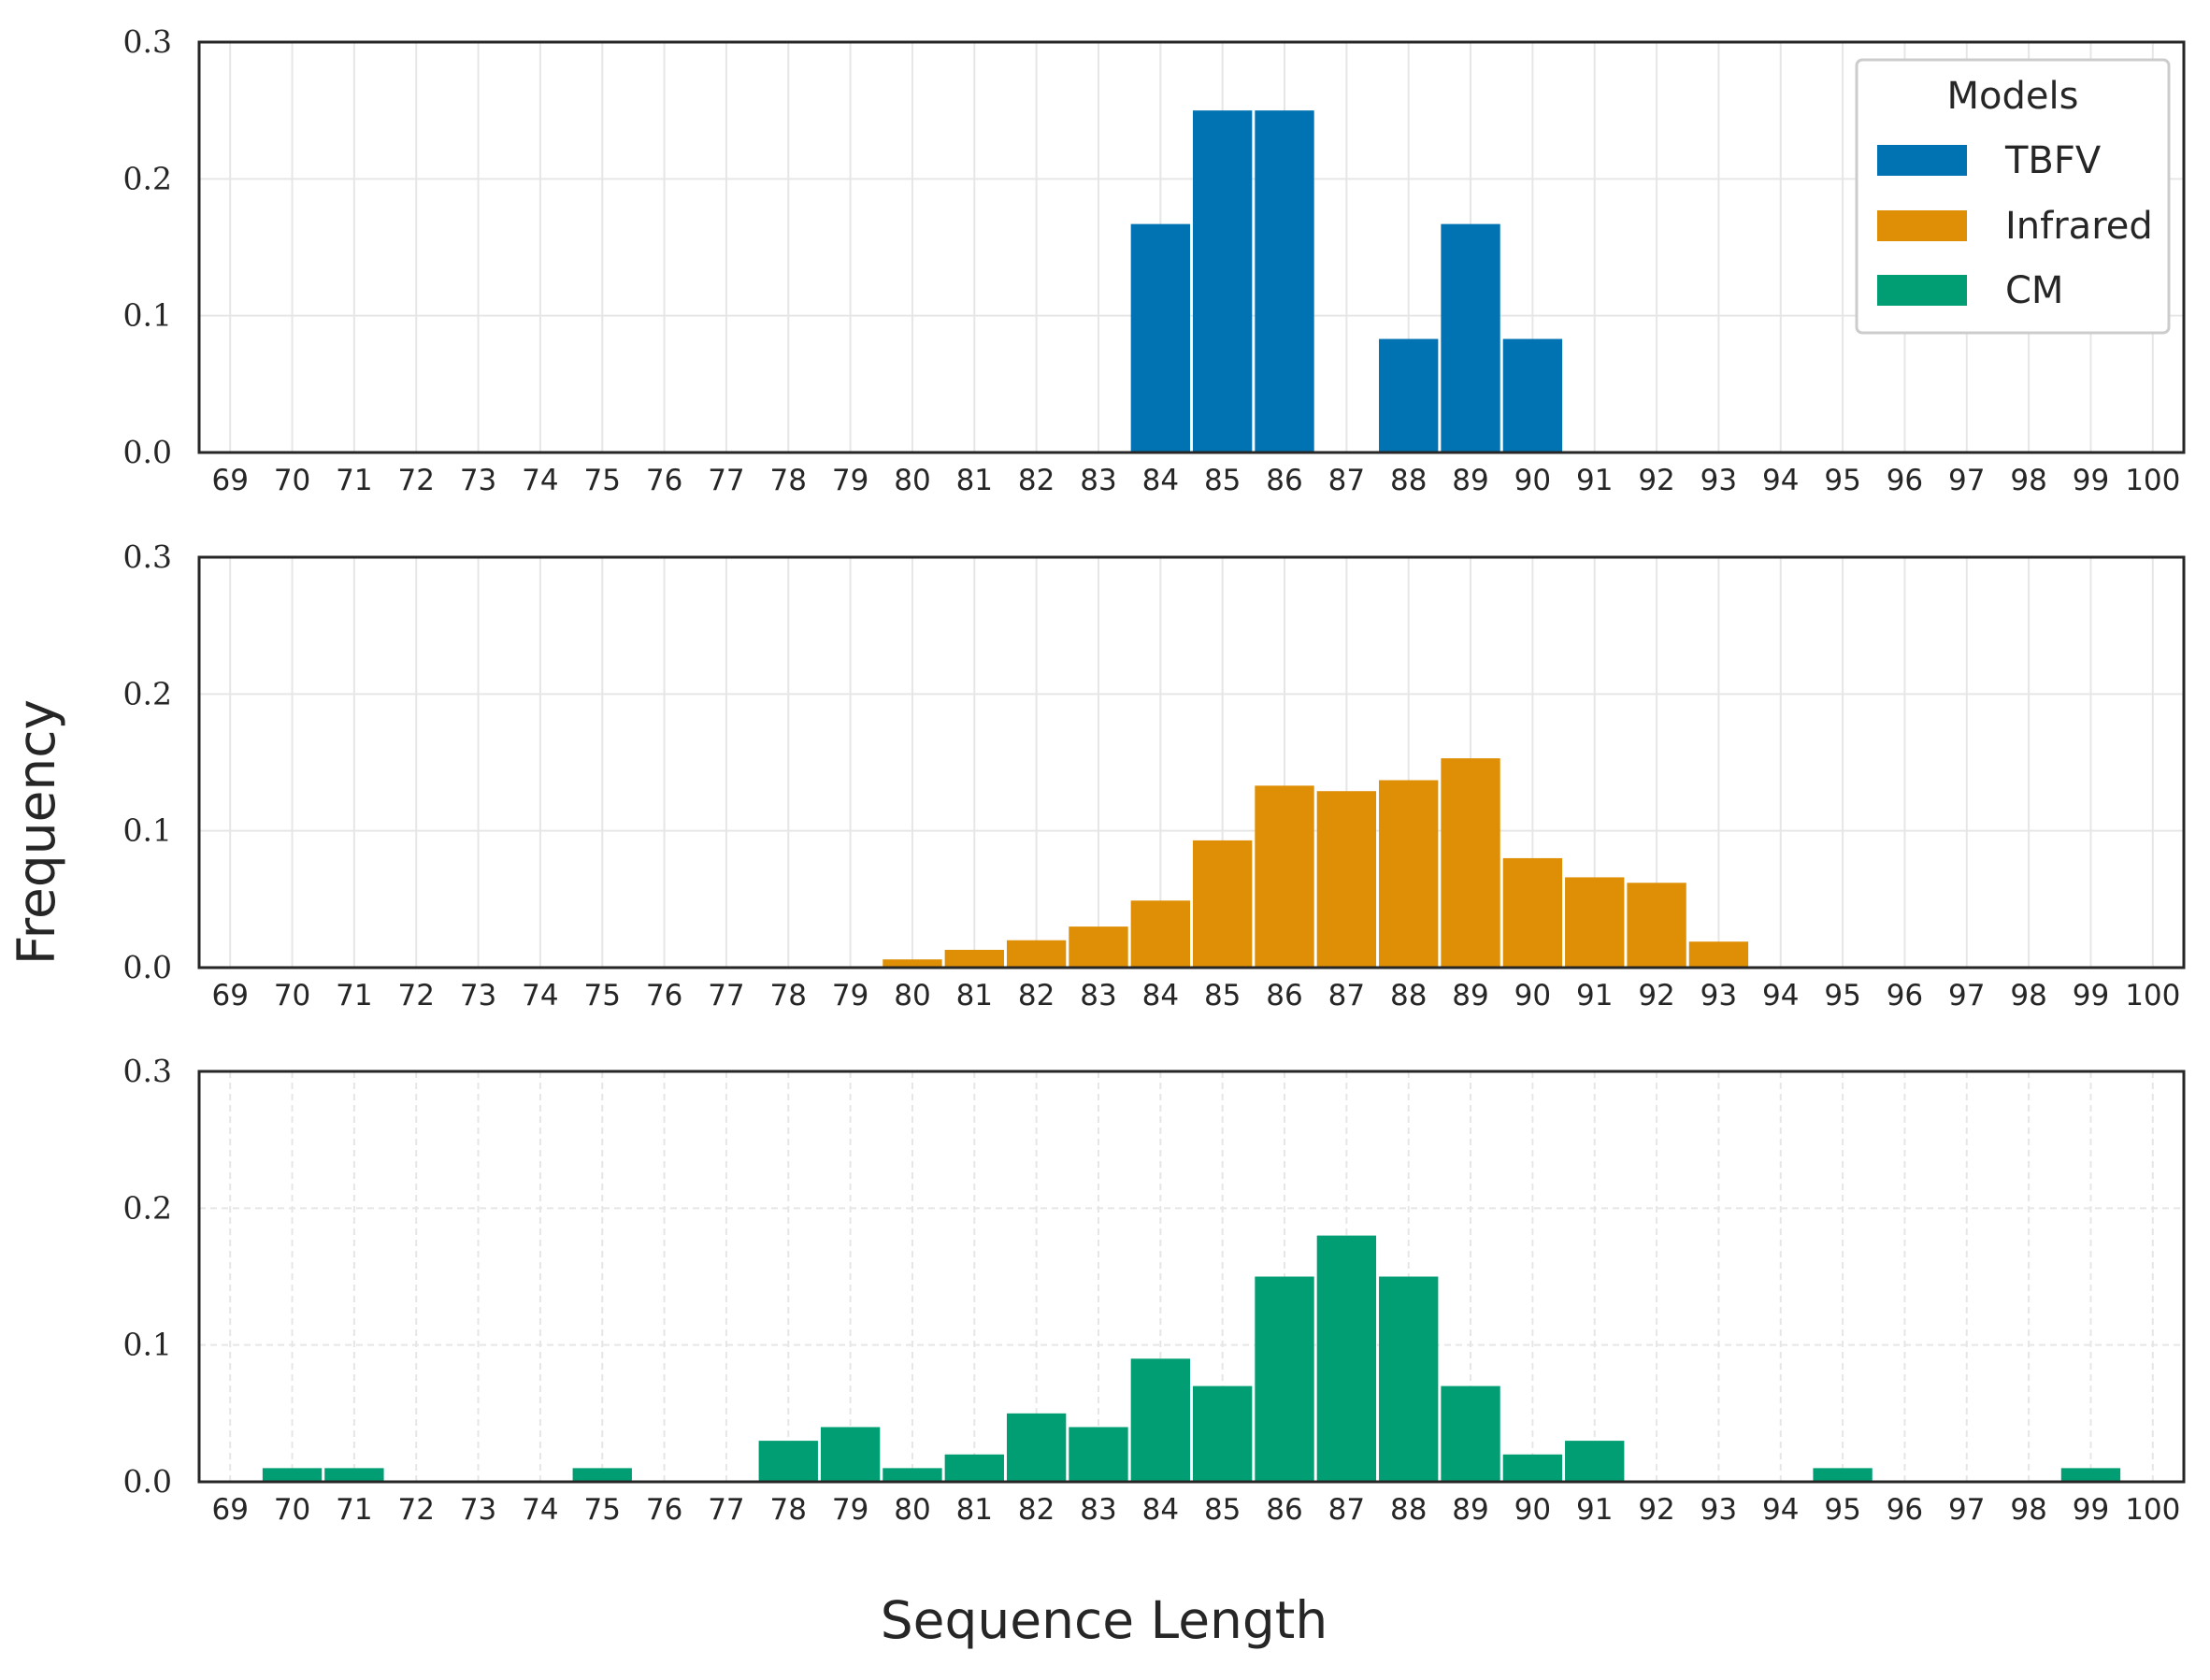 This screenshot has height=1680, width=2210. What do you see at coordinates (788, 480) in the screenshot?
I see `x-tick-label: 78` at bounding box center [788, 480].